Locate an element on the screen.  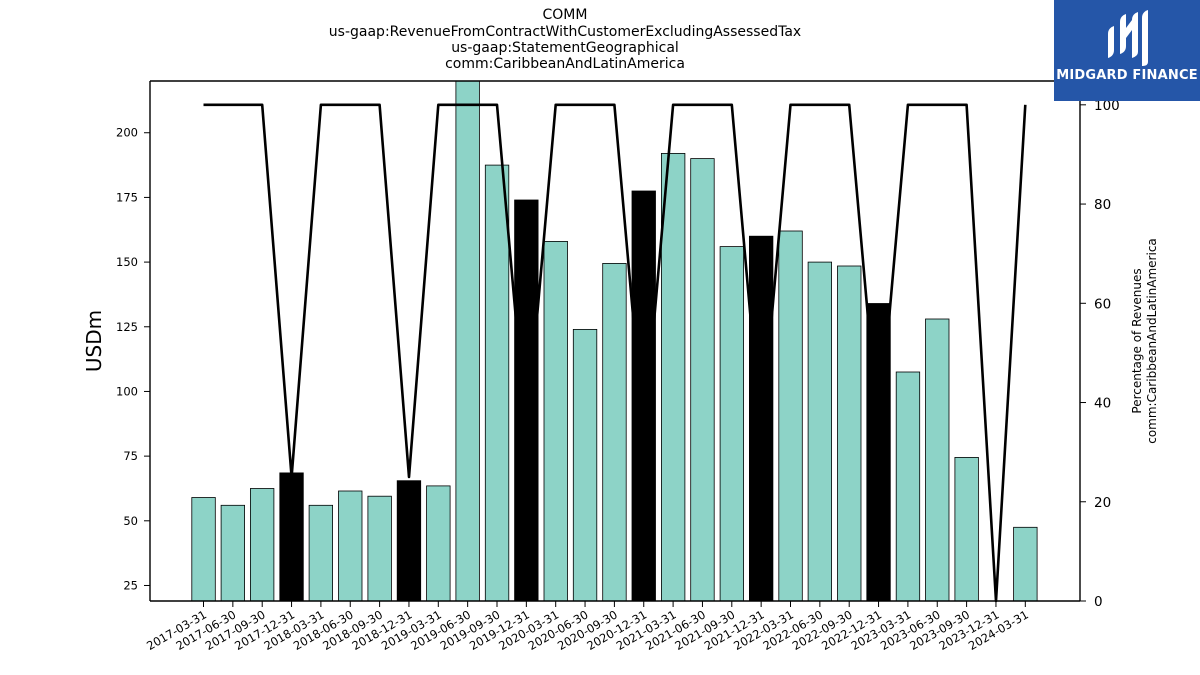
right-y-tick-label: 40 is located at coordinates (1102, 404).